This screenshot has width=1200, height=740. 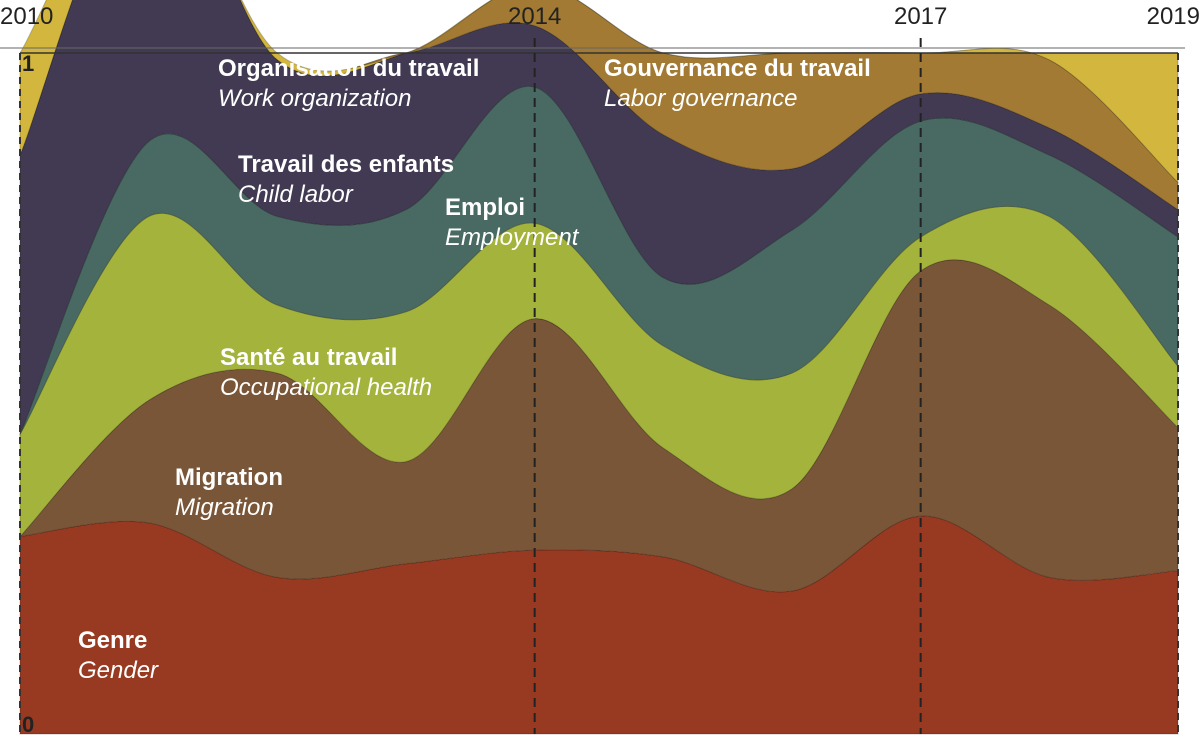 What do you see at coordinates (308, 357) in the screenshot?
I see `series-name-fr: Santé au travail` at bounding box center [308, 357].